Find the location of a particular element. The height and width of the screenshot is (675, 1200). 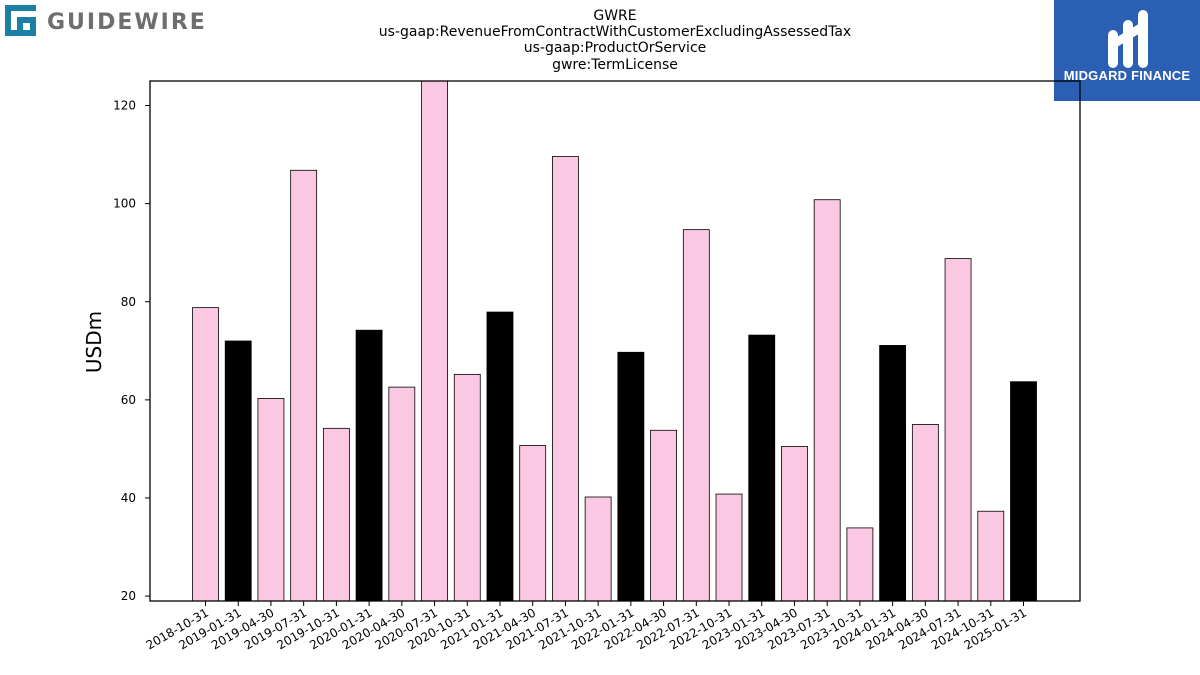

y-tick-label: 120 is located at coordinates (124, 106).